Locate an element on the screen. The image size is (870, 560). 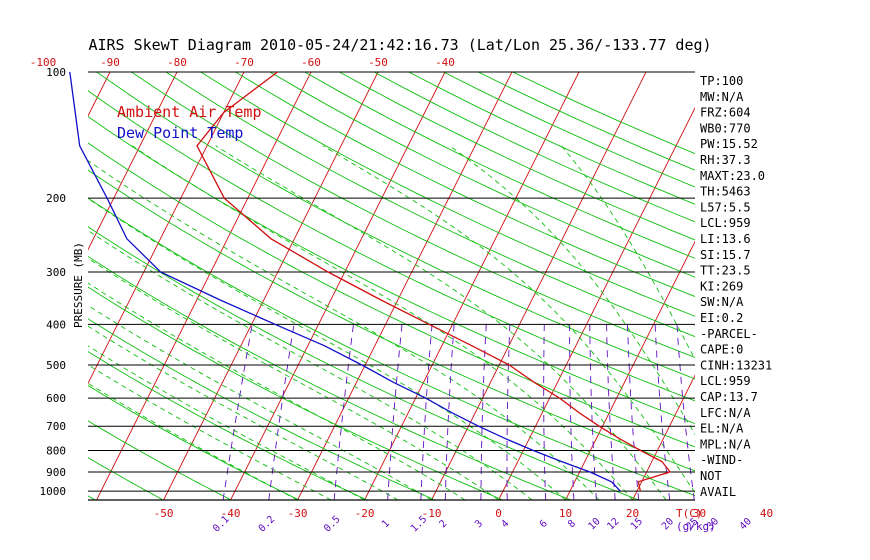
pressure-tick-label: 400 is located at coordinates (56, 324).